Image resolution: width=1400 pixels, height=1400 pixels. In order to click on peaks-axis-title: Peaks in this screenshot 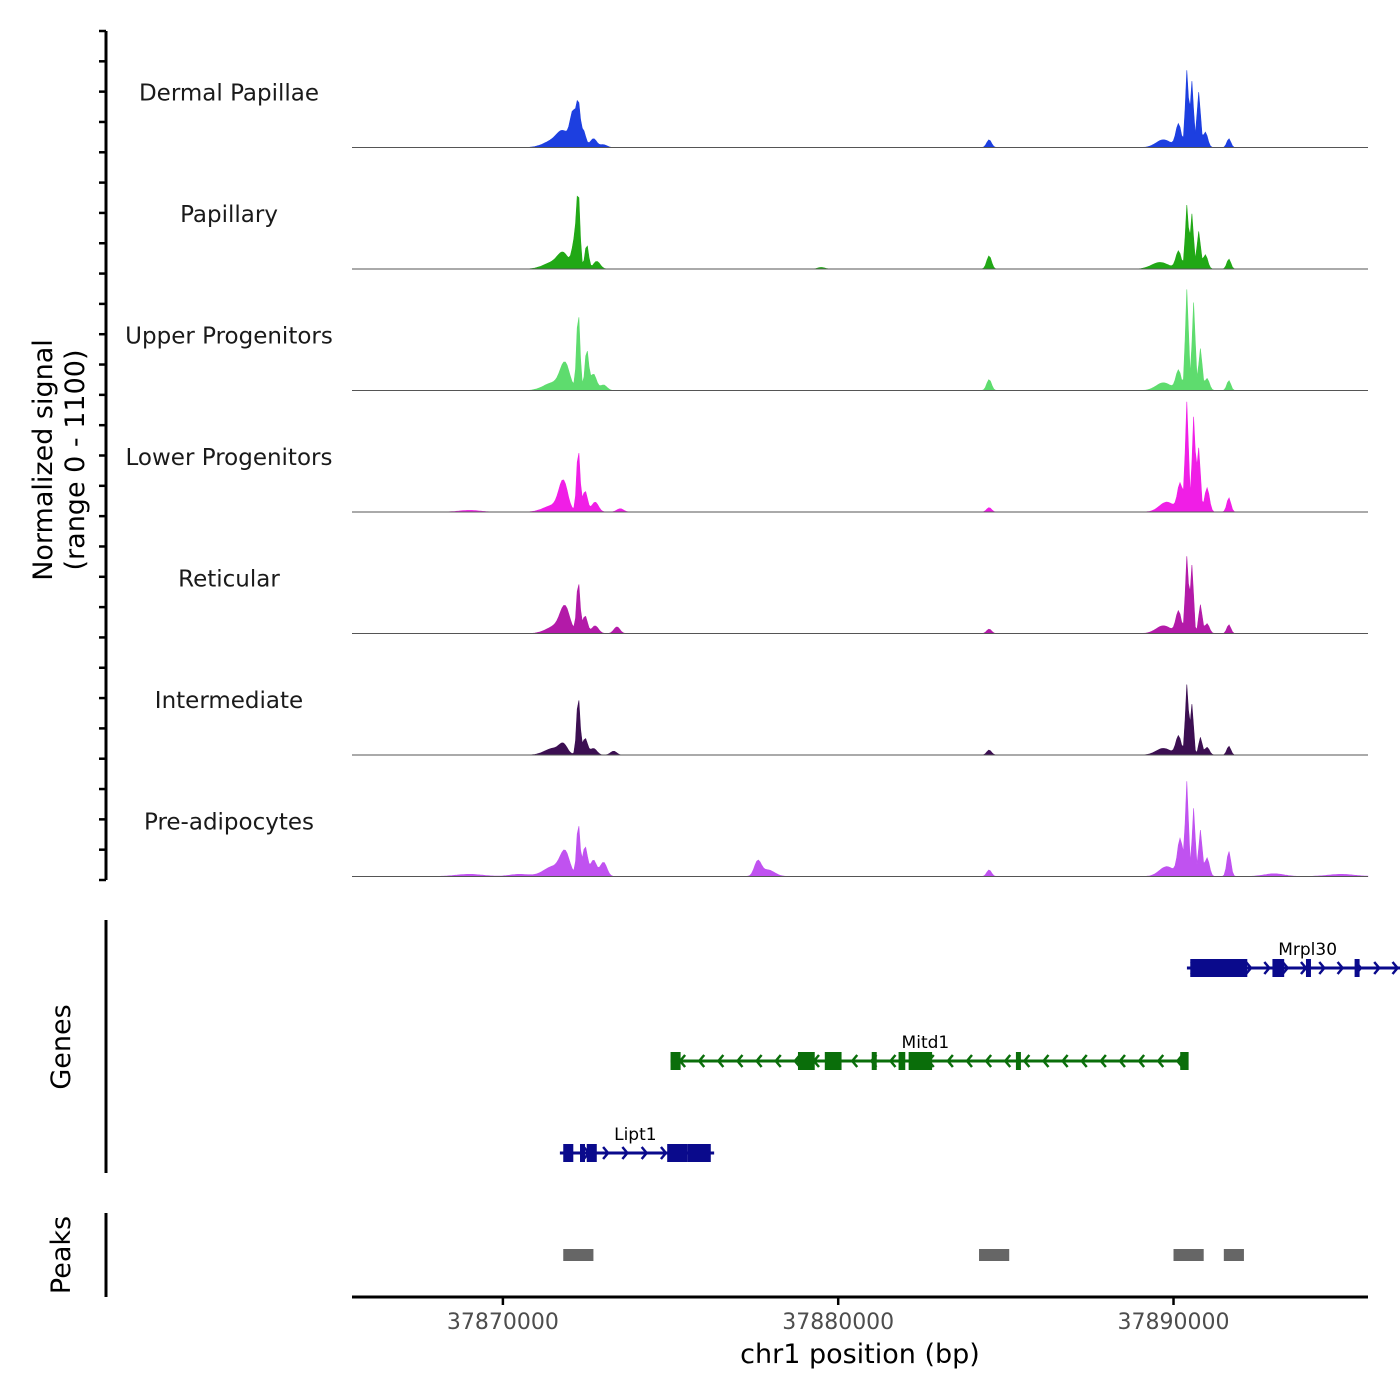, I will do `click(61, 1255)`.